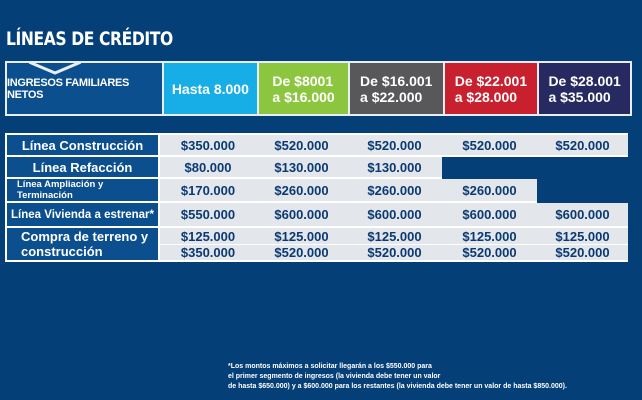  Describe the element at coordinates (82, 191) in the screenshot. I see `row-label: Línea Ampliación y Terminación` at that location.